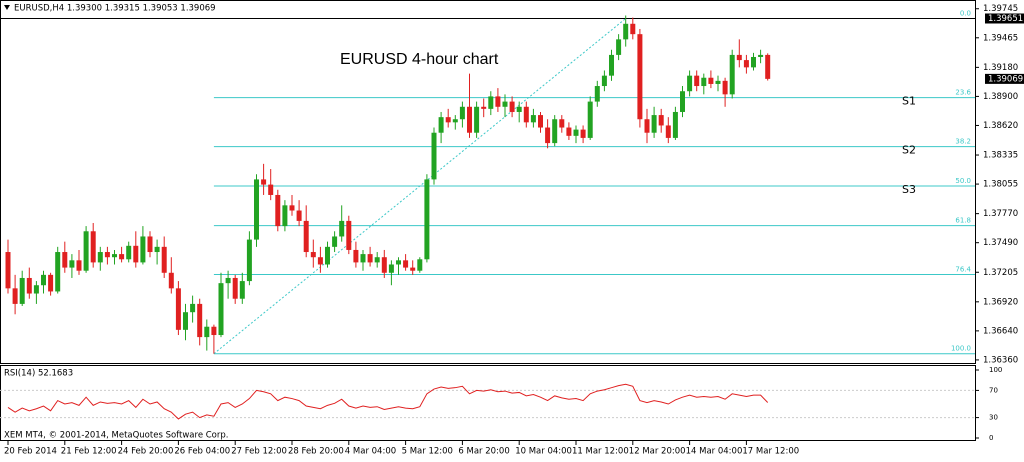 This screenshot has height=462, width=1024. I want to click on fib-label: 76.4, so click(963, 270).